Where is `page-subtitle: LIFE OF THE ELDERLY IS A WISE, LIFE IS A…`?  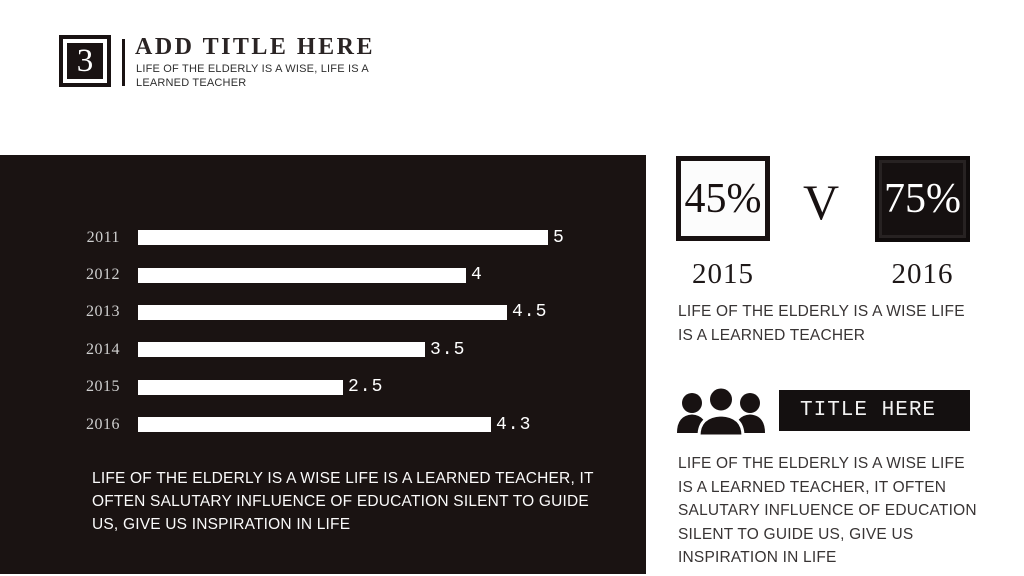
page-subtitle: LIFE OF THE ELDERLY IS A WISE, LIFE IS A… is located at coordinates (252, 76).